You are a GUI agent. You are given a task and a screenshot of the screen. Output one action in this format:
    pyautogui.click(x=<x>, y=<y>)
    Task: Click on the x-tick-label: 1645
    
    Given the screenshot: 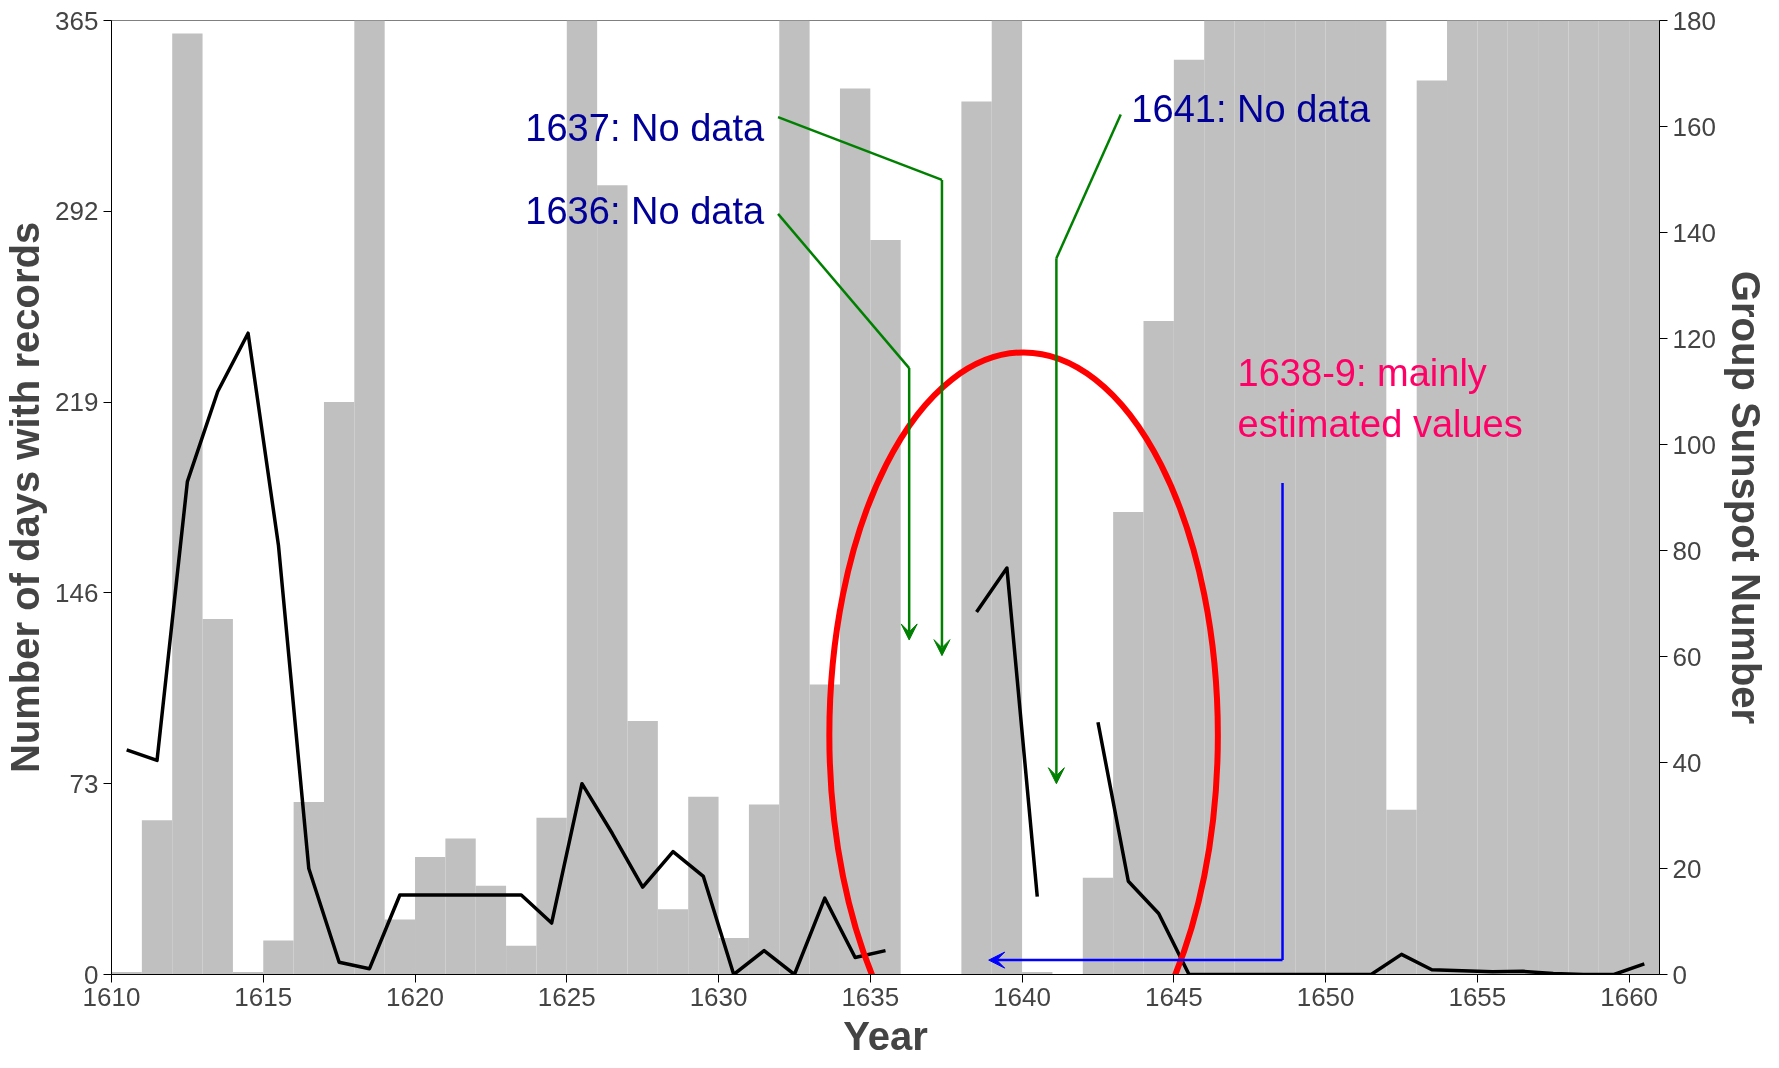 What is the action you would take?
    pyautogui.click(x=1173, y=996)
    